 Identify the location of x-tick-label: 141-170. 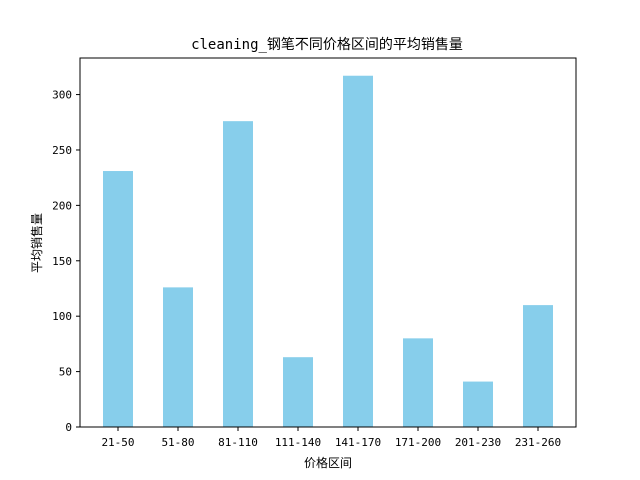
(358, 442).